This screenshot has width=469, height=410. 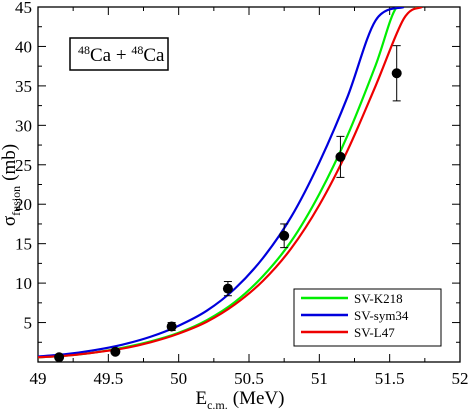 I want to click on x-tick-label: 49, so click(x=38, y=378).